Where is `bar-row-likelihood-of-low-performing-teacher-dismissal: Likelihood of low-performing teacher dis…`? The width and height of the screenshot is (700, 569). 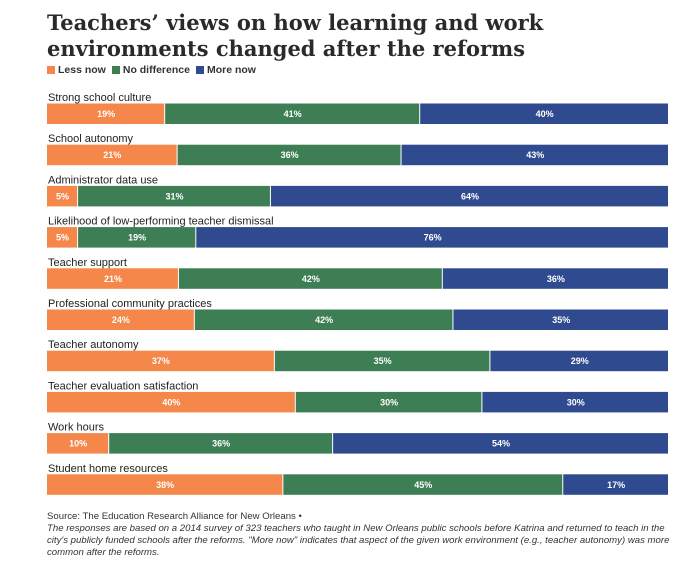
bar-row-likelihood-of-low-performing-teacher-dismissal: Likelihood of low-performing teacher dis… is located at coordinates (357, 232).